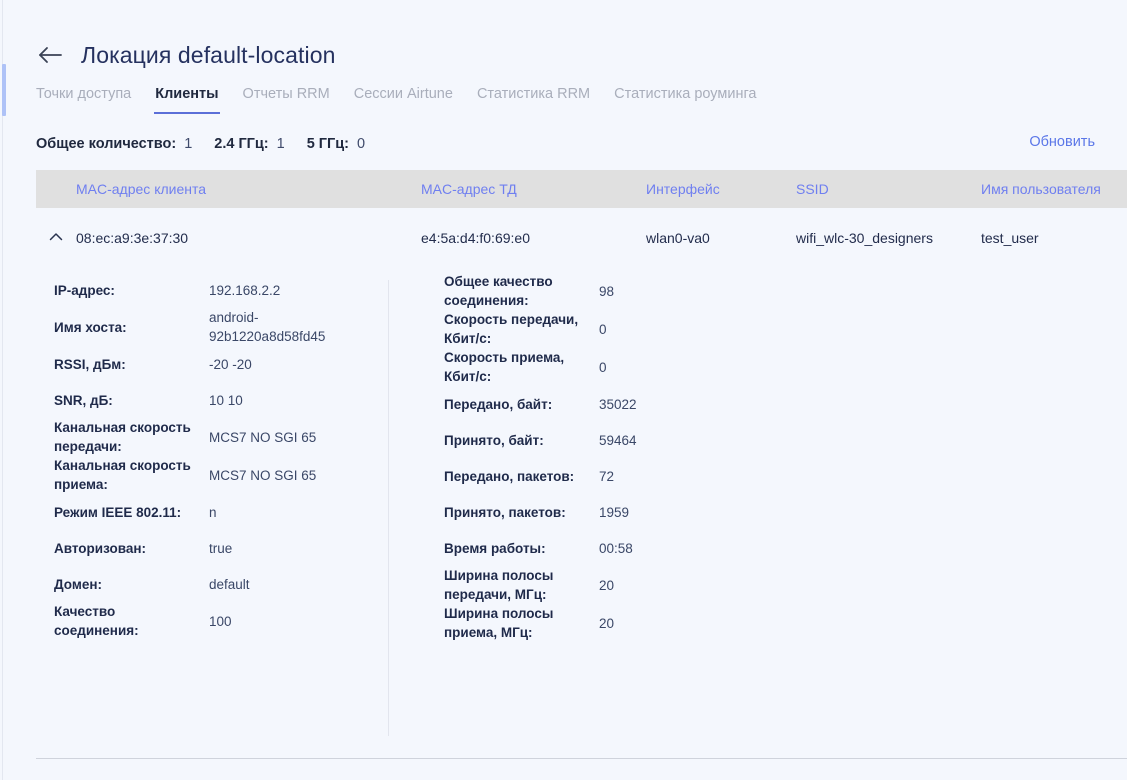  I want to click on detail-value: android- 92b1220a8d58fd45, so click(267, 327).